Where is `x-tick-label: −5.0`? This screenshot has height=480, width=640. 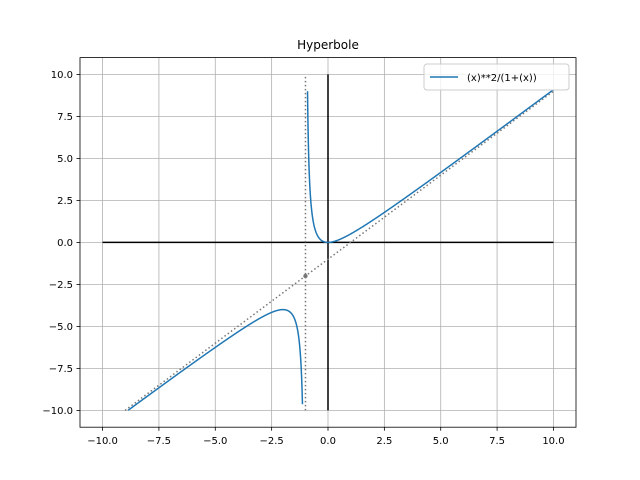
x-tick-label: −5.0 is located at coordinates (215, 441).